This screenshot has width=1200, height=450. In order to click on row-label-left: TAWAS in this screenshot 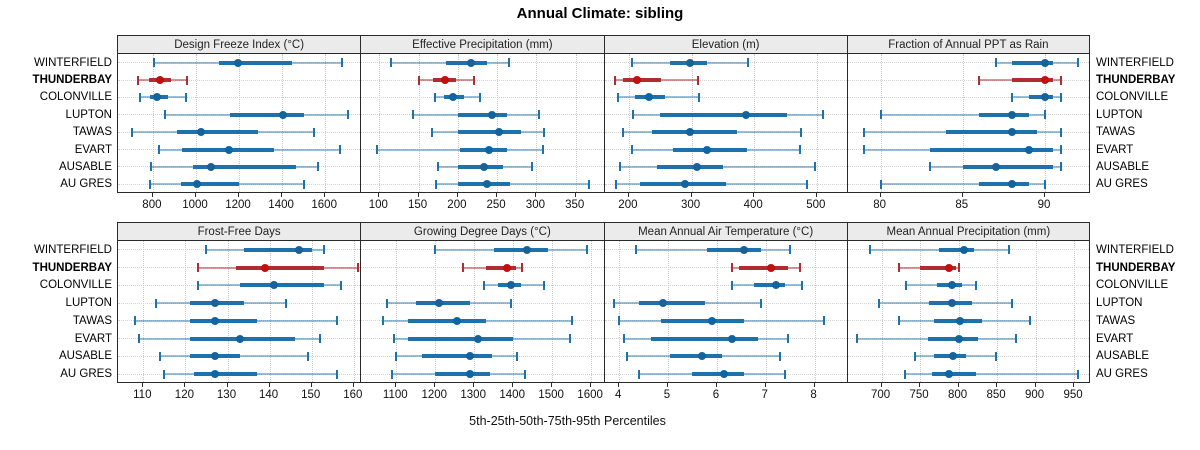, I will do `click(92, 132)`.